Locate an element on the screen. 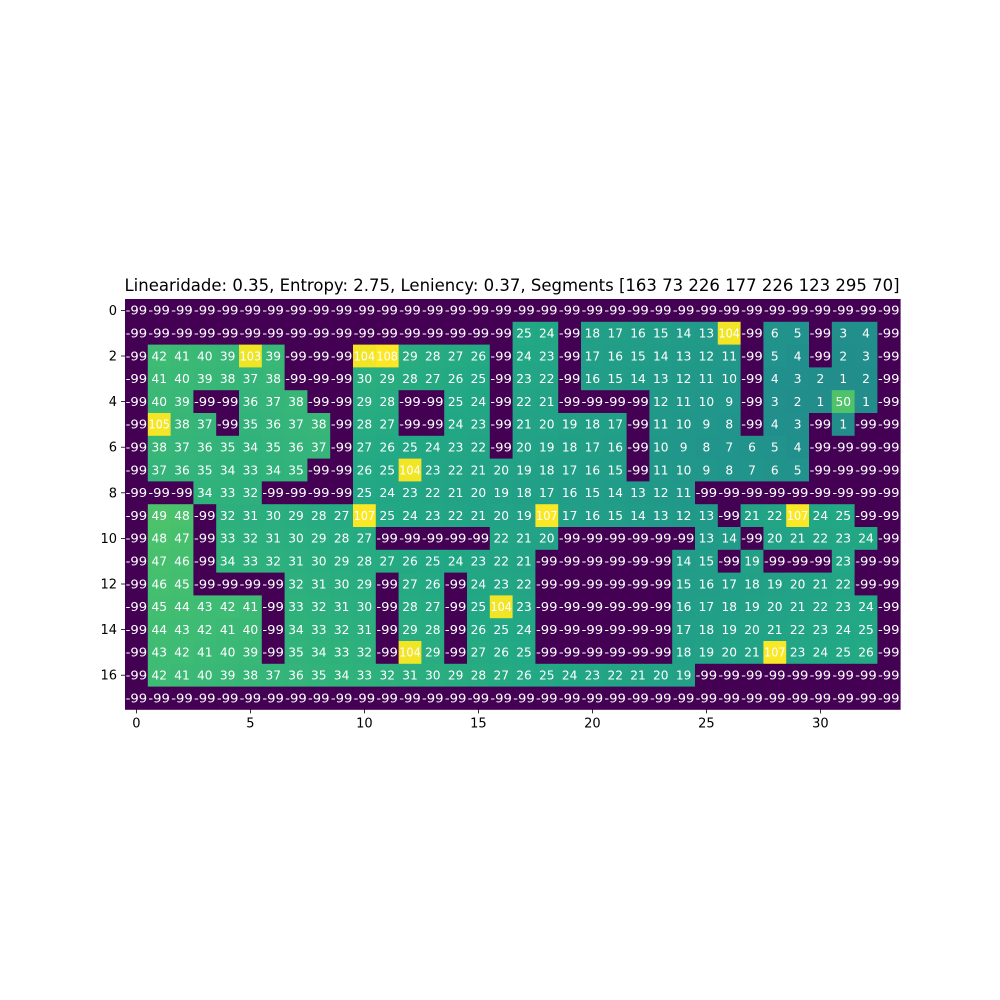  cell-value-label: 45 is located at coordinates (159, 607).